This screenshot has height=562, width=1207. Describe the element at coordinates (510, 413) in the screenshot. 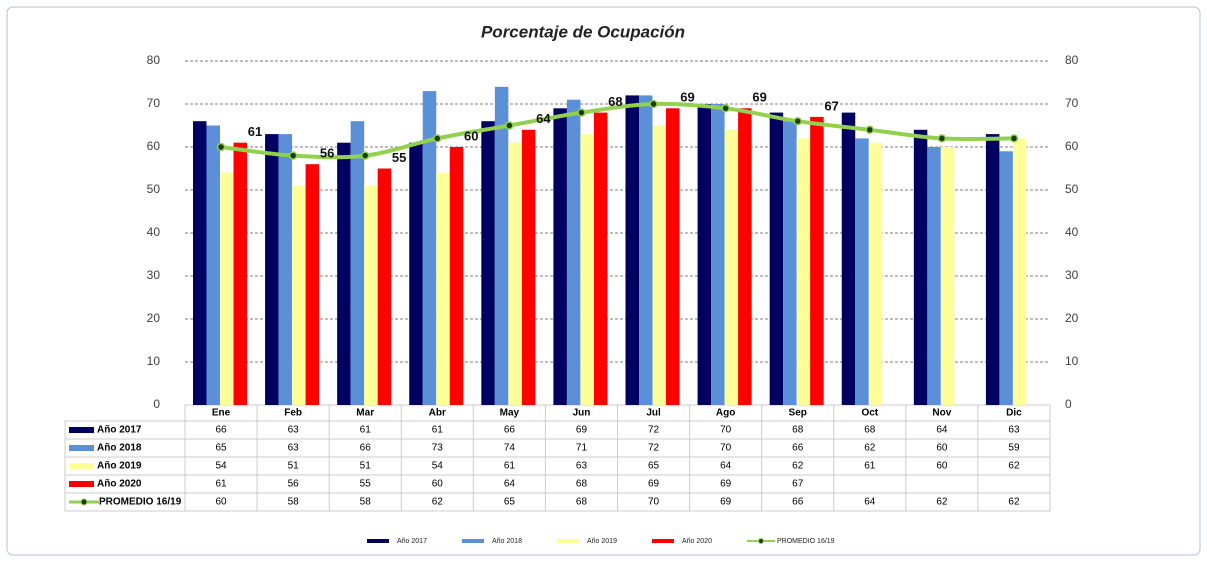

I see `x-tick-label: May` at that location.